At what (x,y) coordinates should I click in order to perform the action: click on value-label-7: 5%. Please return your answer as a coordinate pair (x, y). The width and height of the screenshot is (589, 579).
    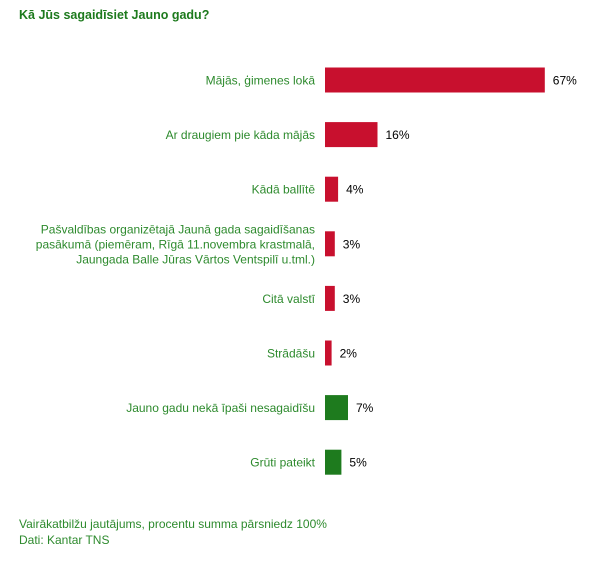
    Looking at the image, I should click on (358, 463).